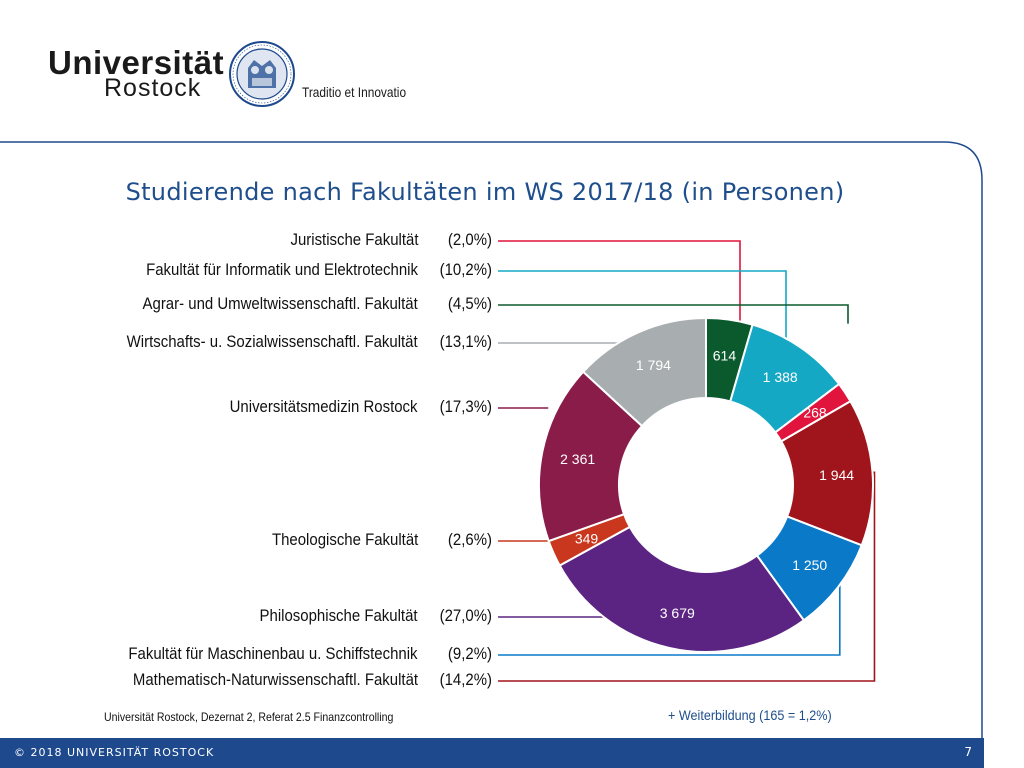  I want to click on legend-pct-7: (17,3%), so click(465, 406).